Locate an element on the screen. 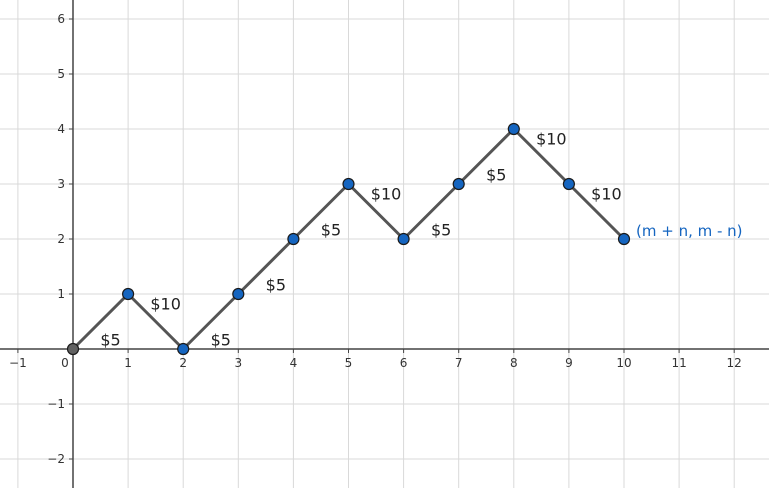 Image resolution: width=769 pixels, height=488 pixels. x-tick-label: 1 is located at coordinates (128, 363).